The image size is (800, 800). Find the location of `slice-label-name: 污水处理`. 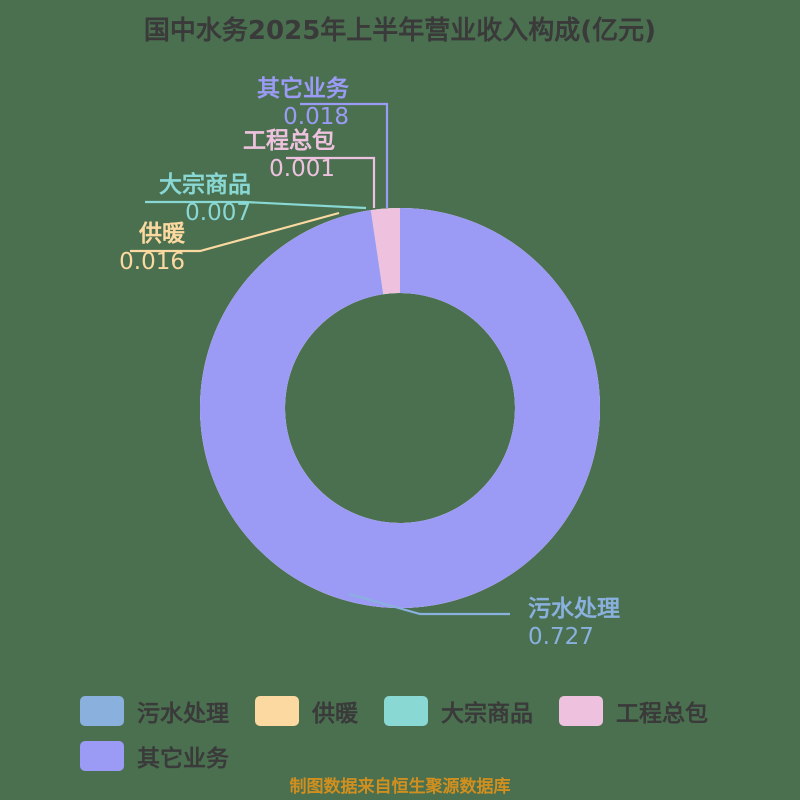

slice-label-name: 污水处理 is located at coordinates (574, 609).